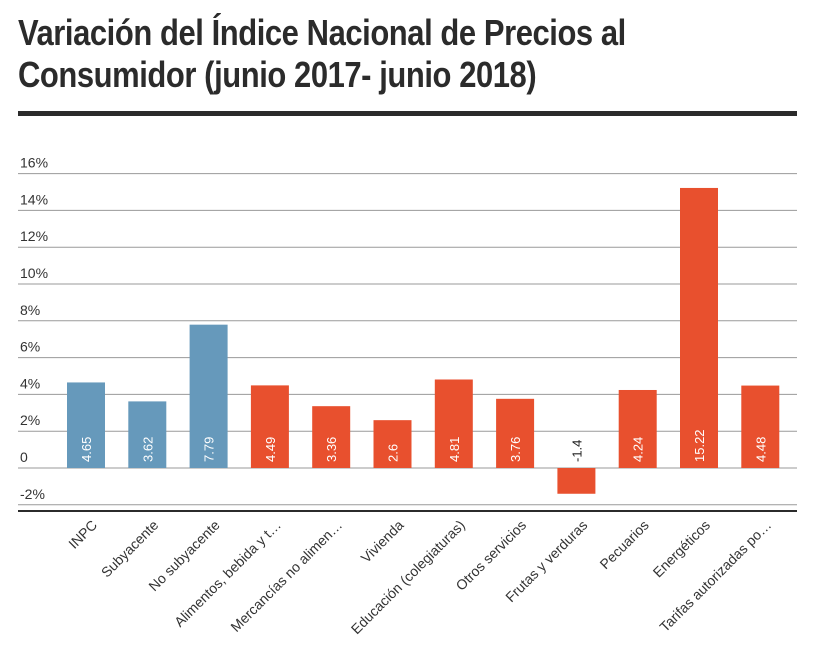  Describe the element at coordinates (515, 449) in the screenshot. I see `data-label: 3.76` at that location.